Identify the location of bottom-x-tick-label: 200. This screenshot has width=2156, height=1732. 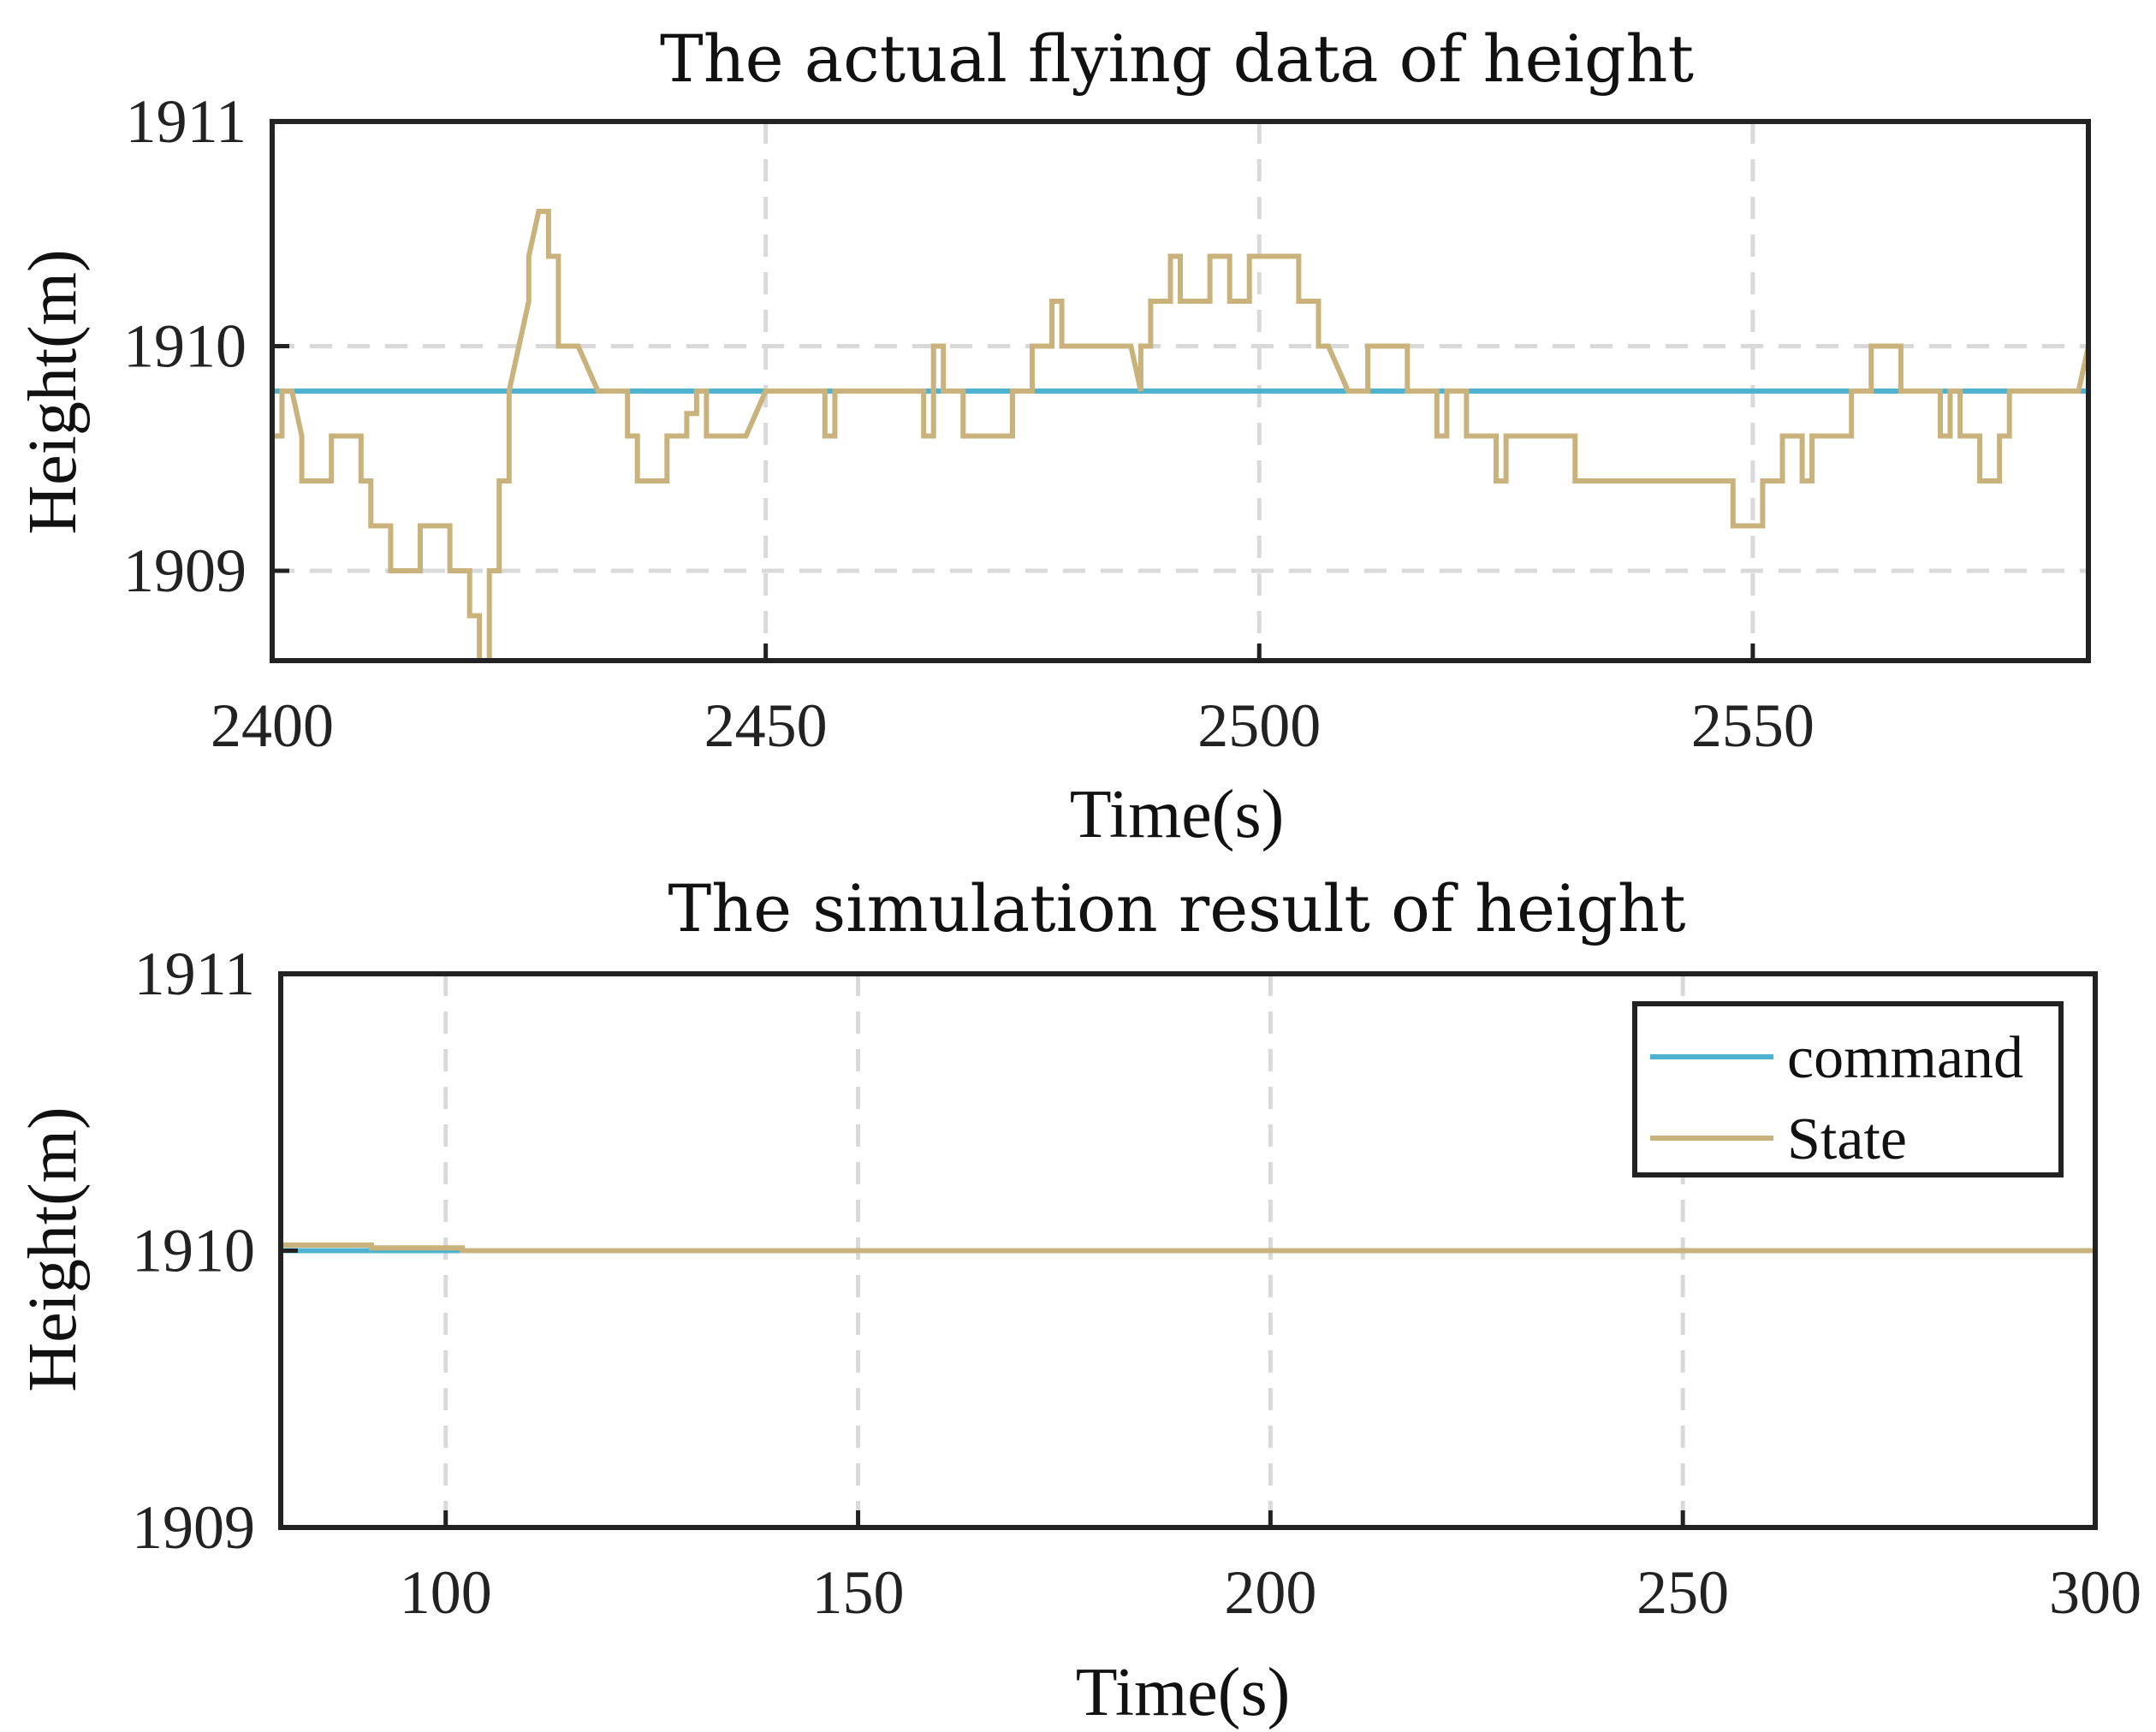
(1270, 1592).